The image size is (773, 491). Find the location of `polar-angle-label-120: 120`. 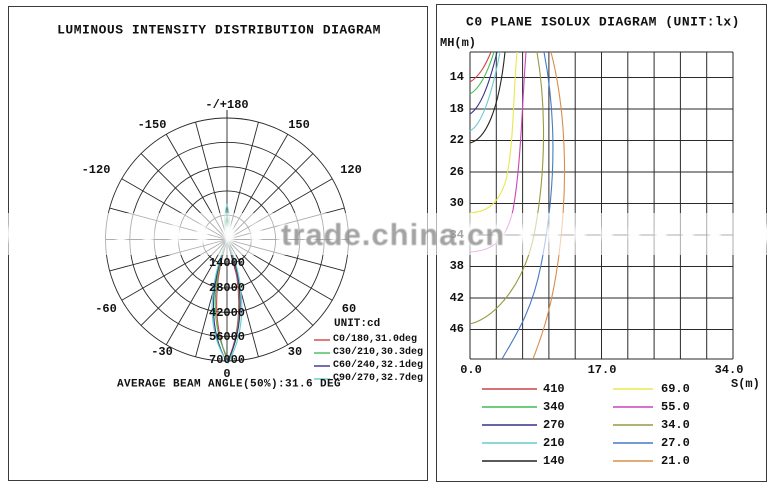

polar-angle-label-120: 120 is located at coordinates (351, 170).